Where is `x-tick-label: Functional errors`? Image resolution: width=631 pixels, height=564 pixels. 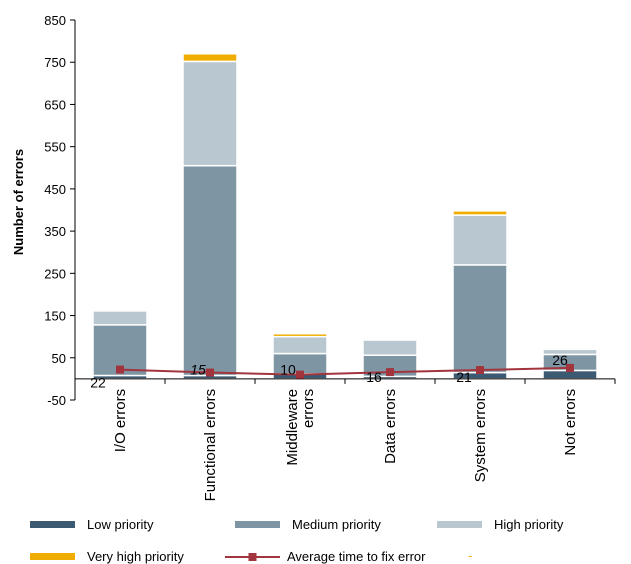
x-tick-label: Functional errors is located at coordinates (210, 445).